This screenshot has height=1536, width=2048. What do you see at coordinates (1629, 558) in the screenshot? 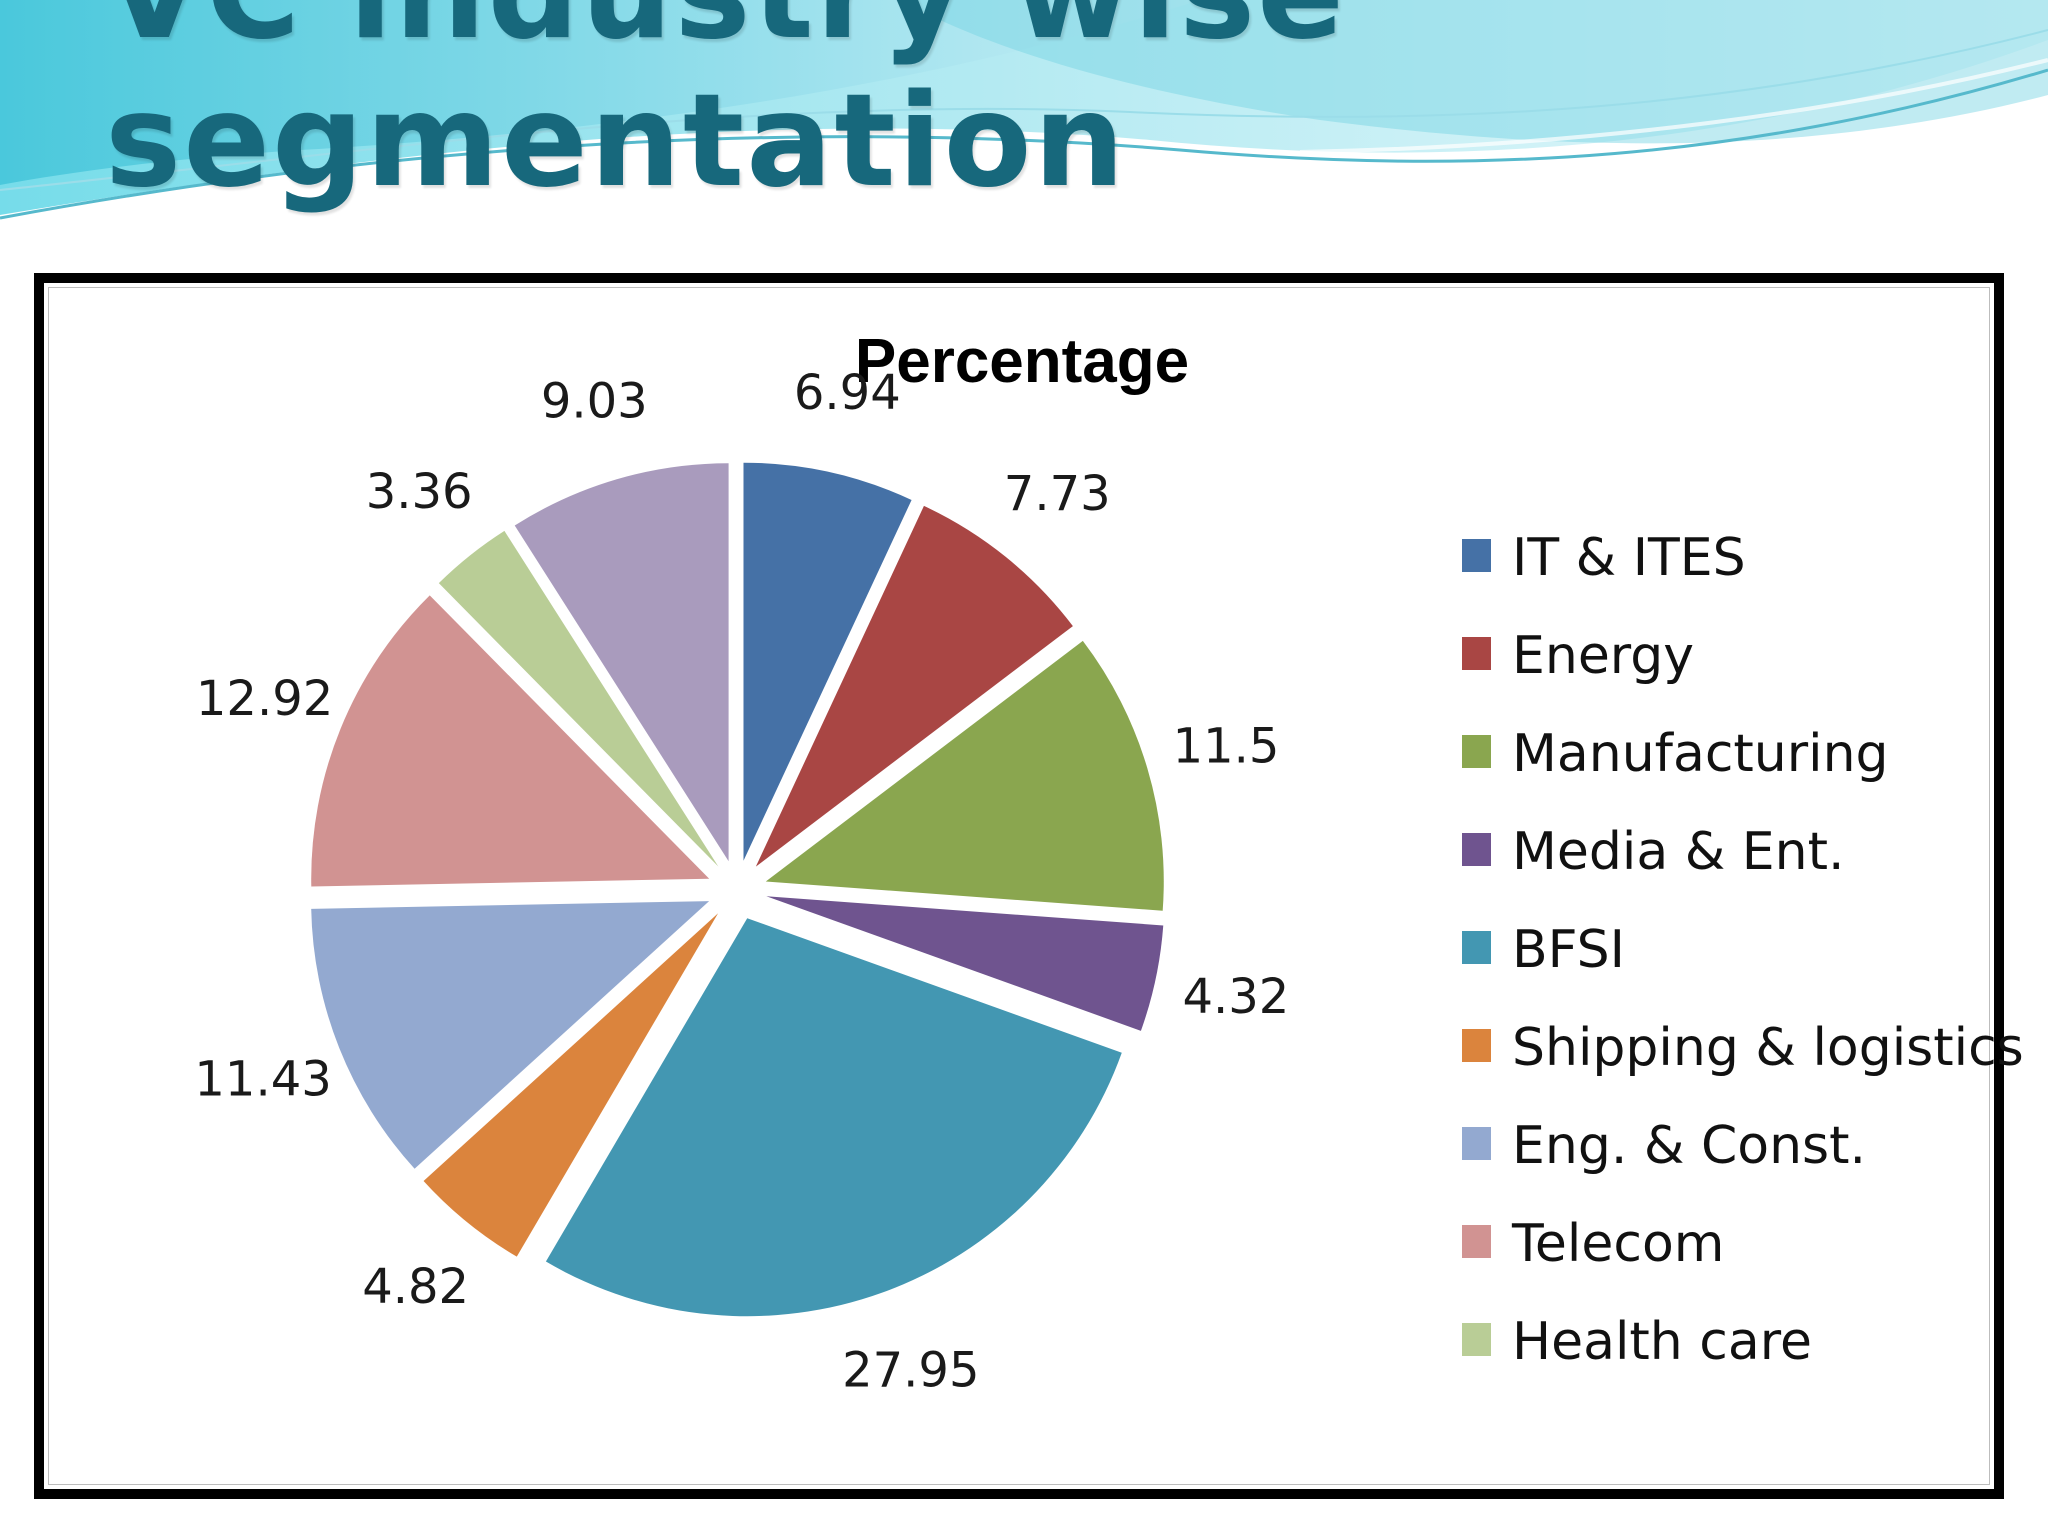
I see `legend-label-1: IT & ITES` at bounding box center [1629, 558].